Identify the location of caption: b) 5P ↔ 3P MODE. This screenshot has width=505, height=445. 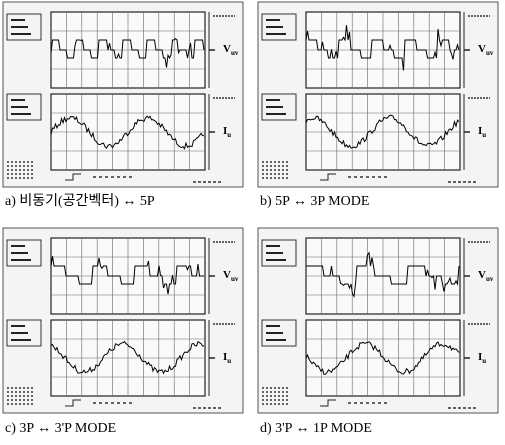
(314, 201).